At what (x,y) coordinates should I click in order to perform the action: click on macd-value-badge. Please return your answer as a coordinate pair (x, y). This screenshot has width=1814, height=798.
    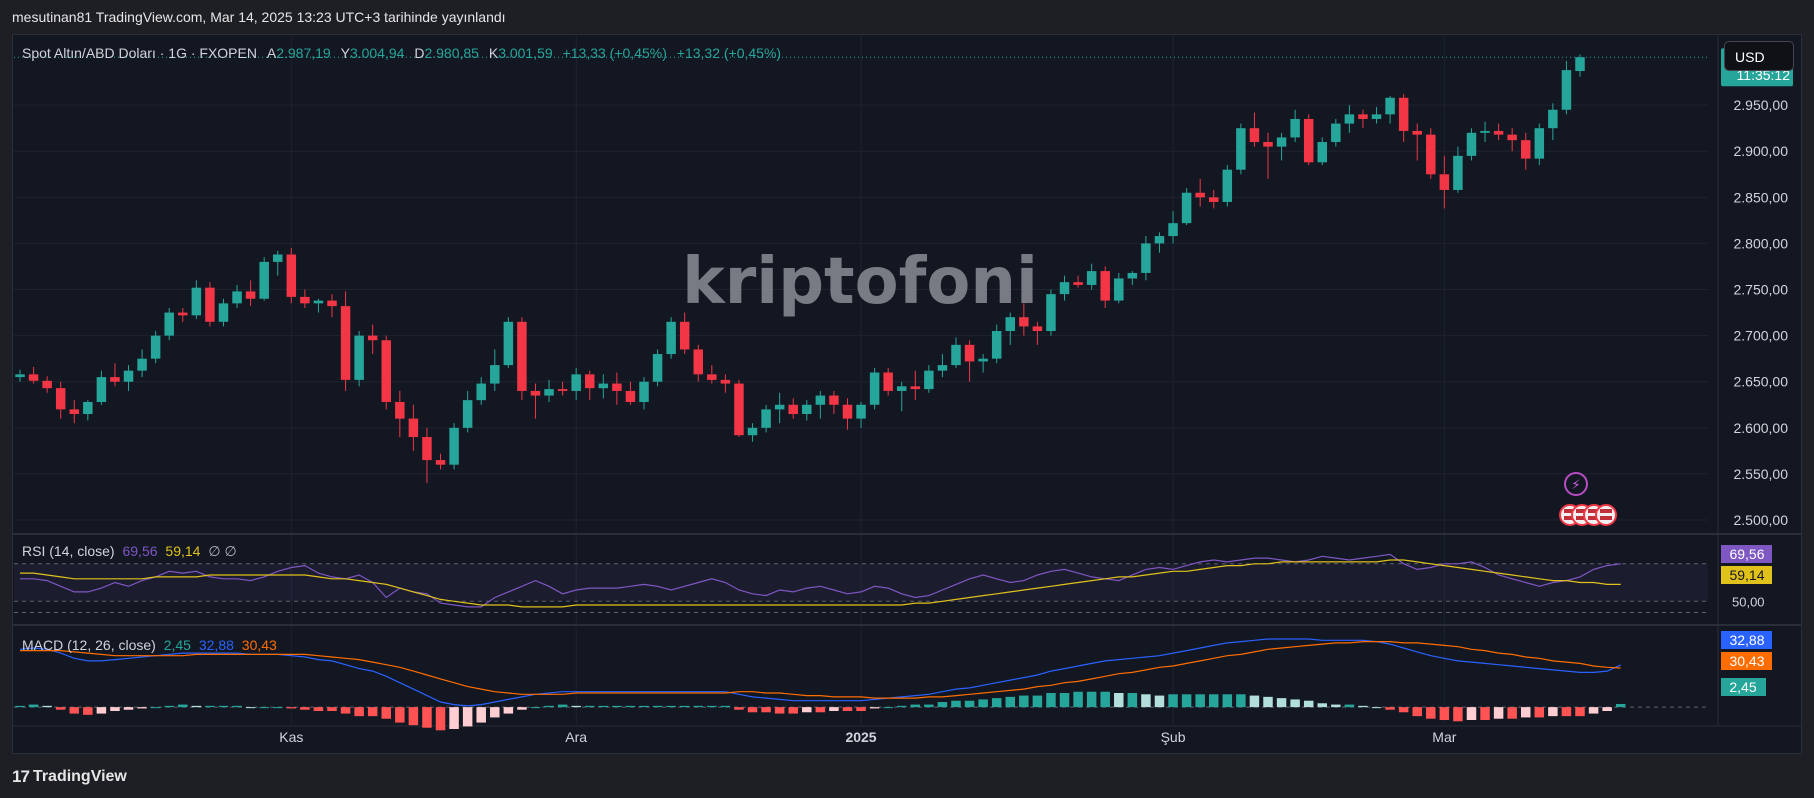
    Looking at the image, I should click on (1746, 640).